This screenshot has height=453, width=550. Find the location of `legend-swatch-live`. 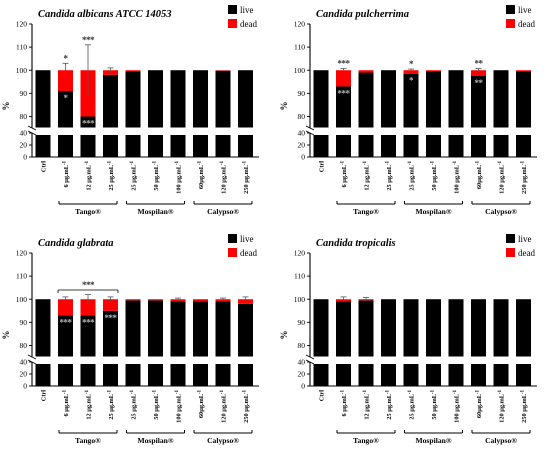

legend-swatch-live is located at coordinates (232, 9).